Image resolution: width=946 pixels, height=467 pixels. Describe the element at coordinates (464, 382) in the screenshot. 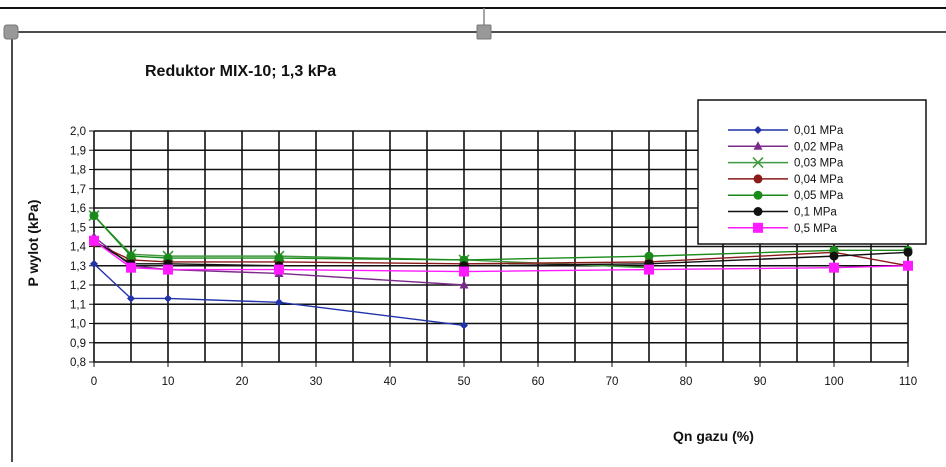

I see `x-tick-label: 50` at that location.